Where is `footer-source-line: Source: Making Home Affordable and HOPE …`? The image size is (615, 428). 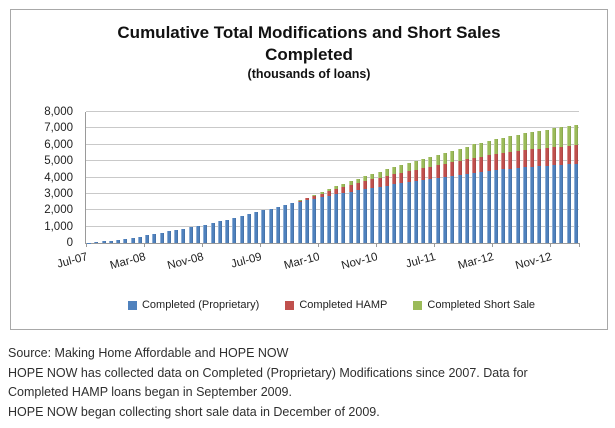
footer-source-line: Source: Making Home Affordable and HOPE … is located at coordinates (148, 353).